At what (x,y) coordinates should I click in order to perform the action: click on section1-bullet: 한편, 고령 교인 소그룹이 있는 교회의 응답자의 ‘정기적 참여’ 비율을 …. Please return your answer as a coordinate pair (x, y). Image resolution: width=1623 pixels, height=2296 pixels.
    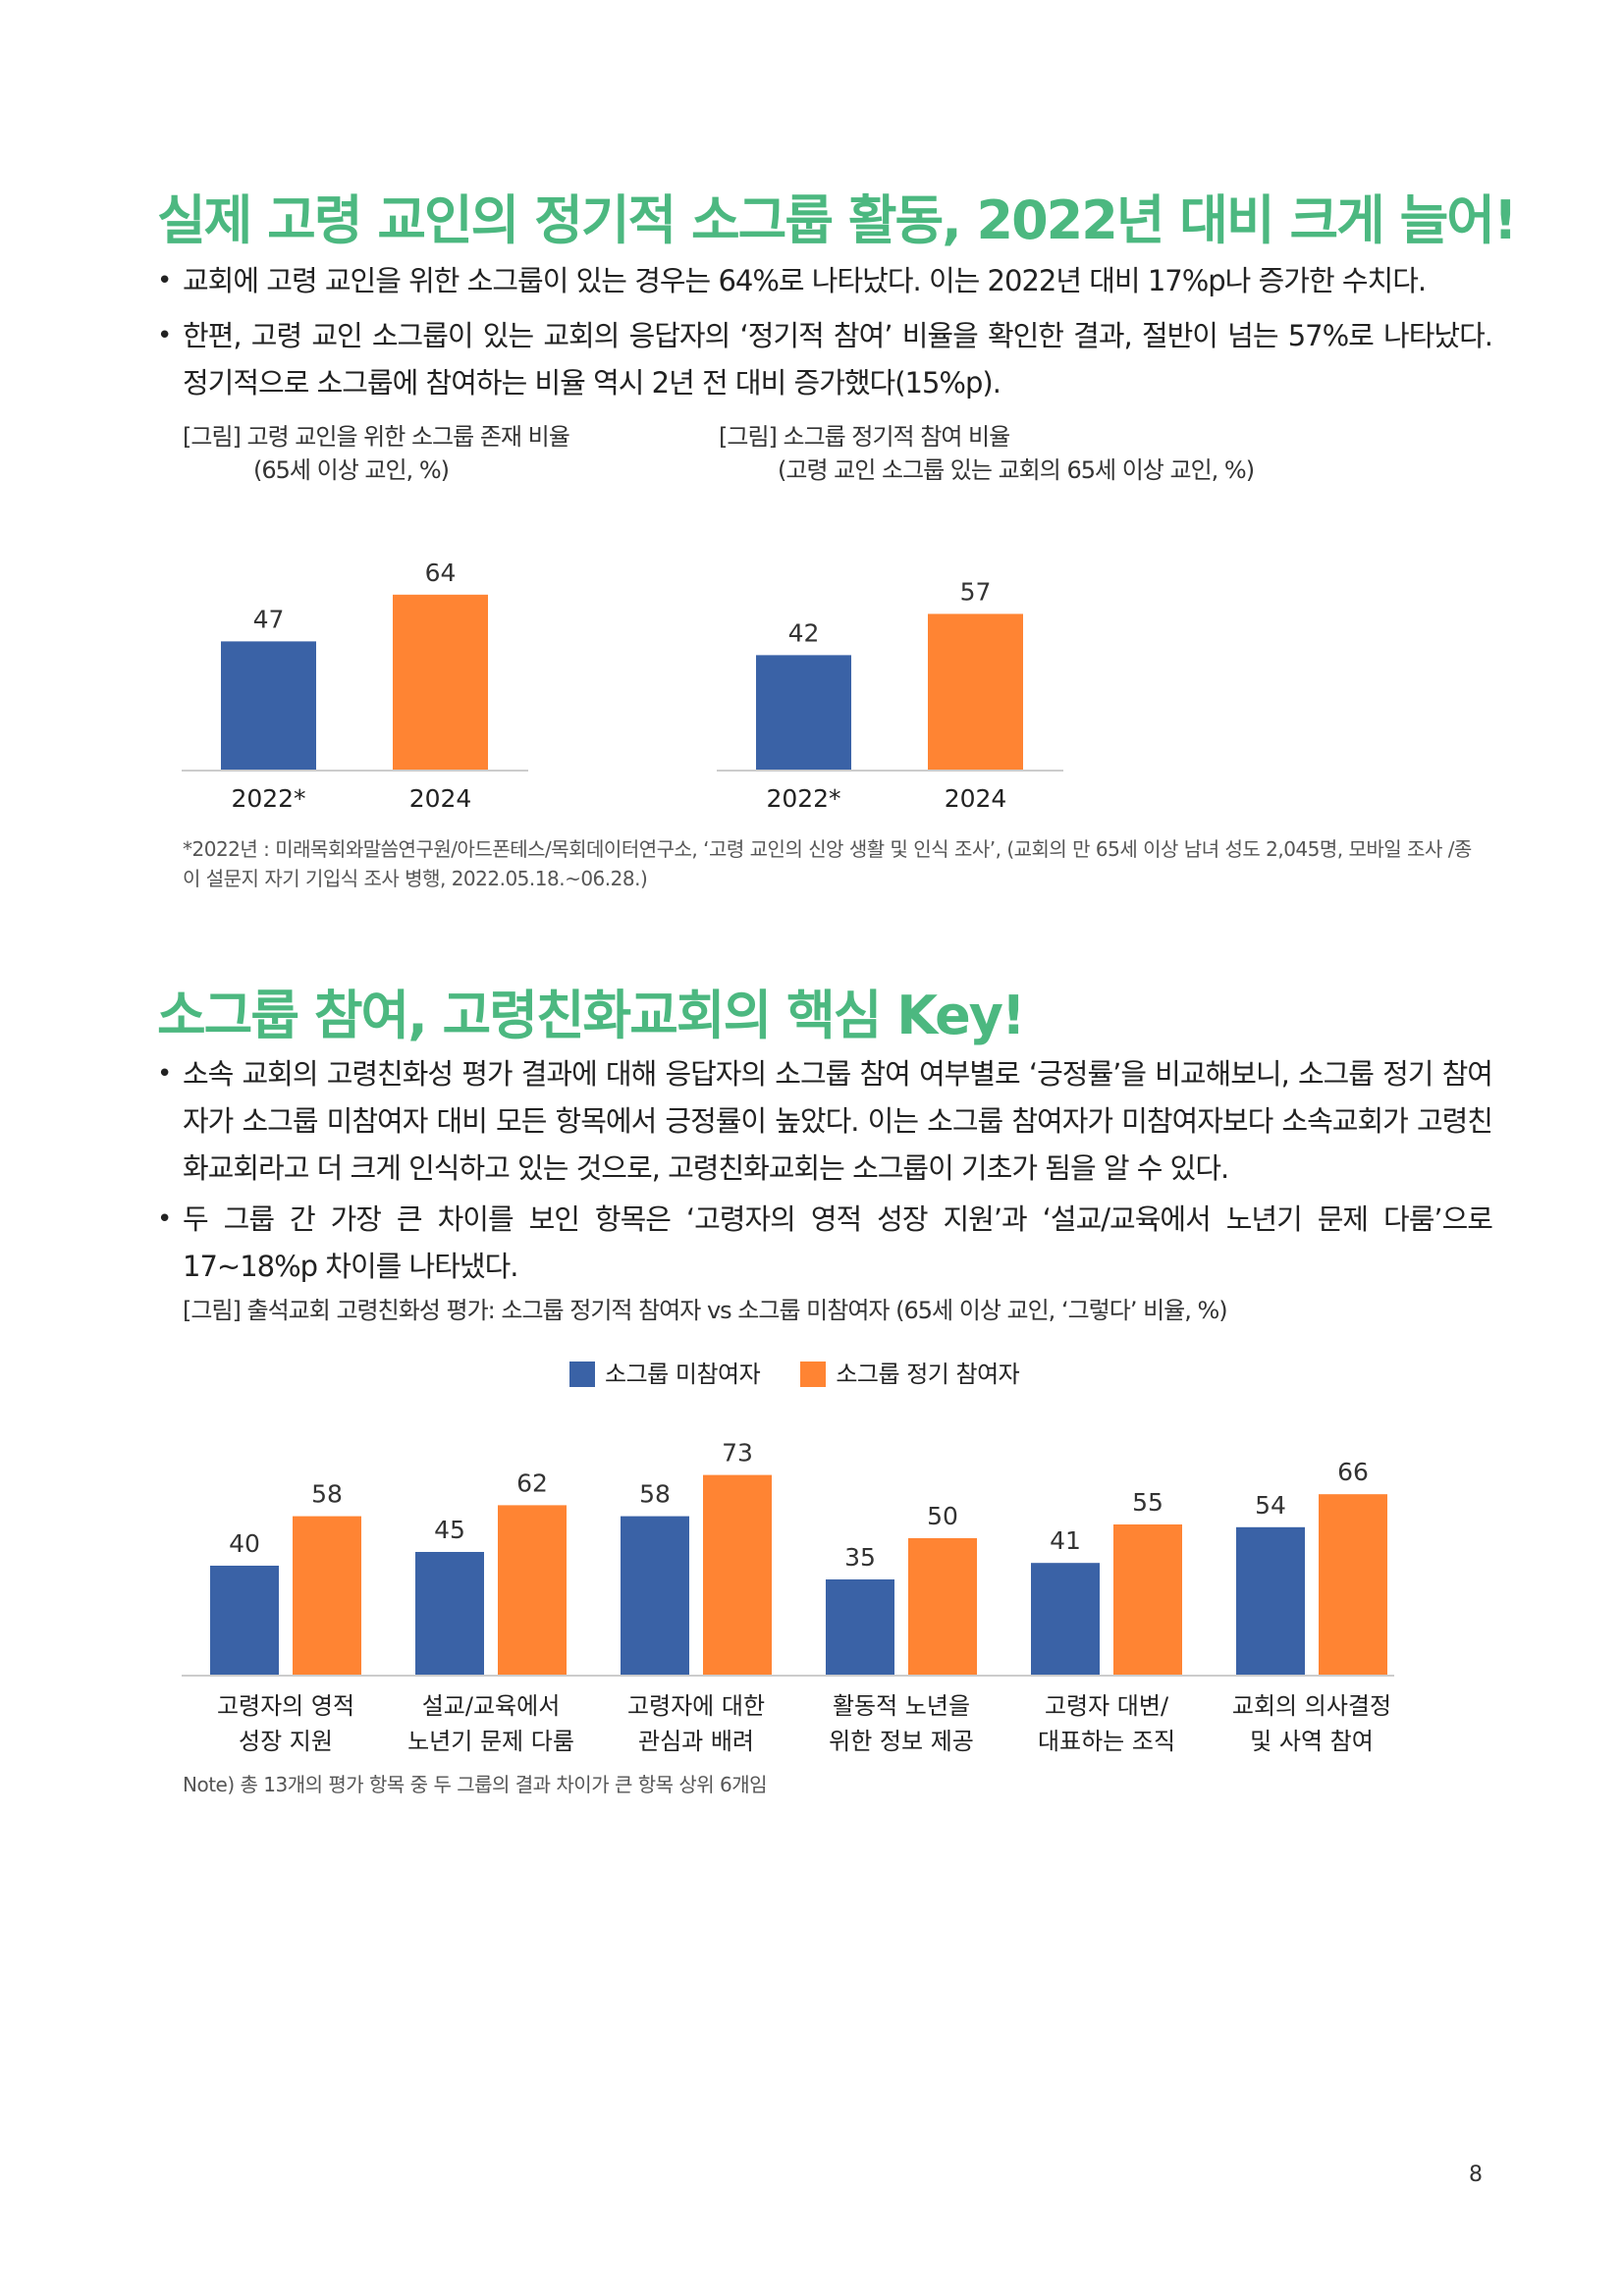
    Looking at the image, I should click on (825, 359).